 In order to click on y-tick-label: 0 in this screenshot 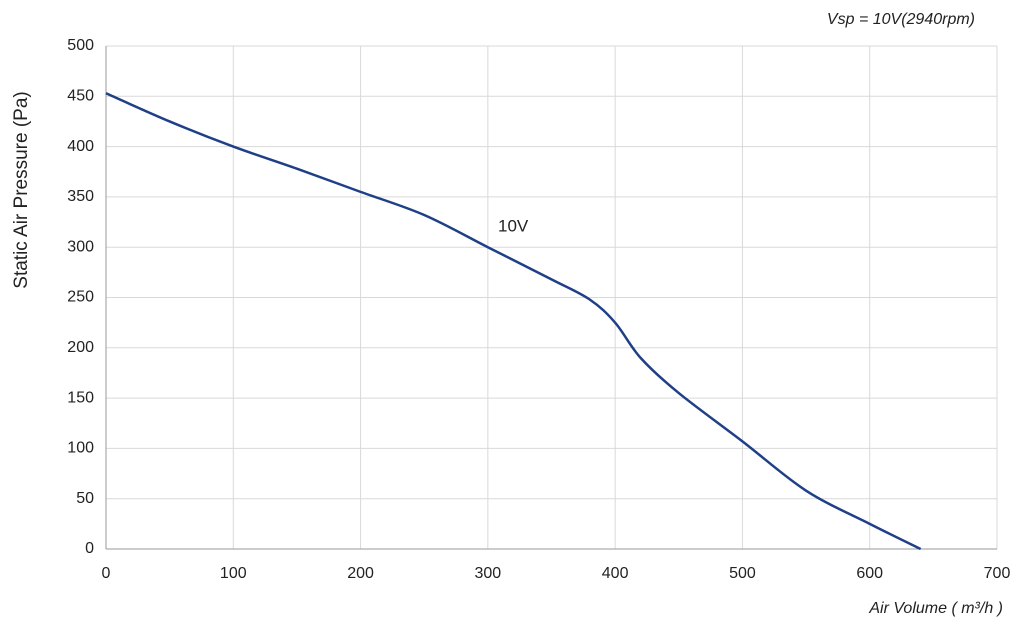, I will do `click(89, 548)`.